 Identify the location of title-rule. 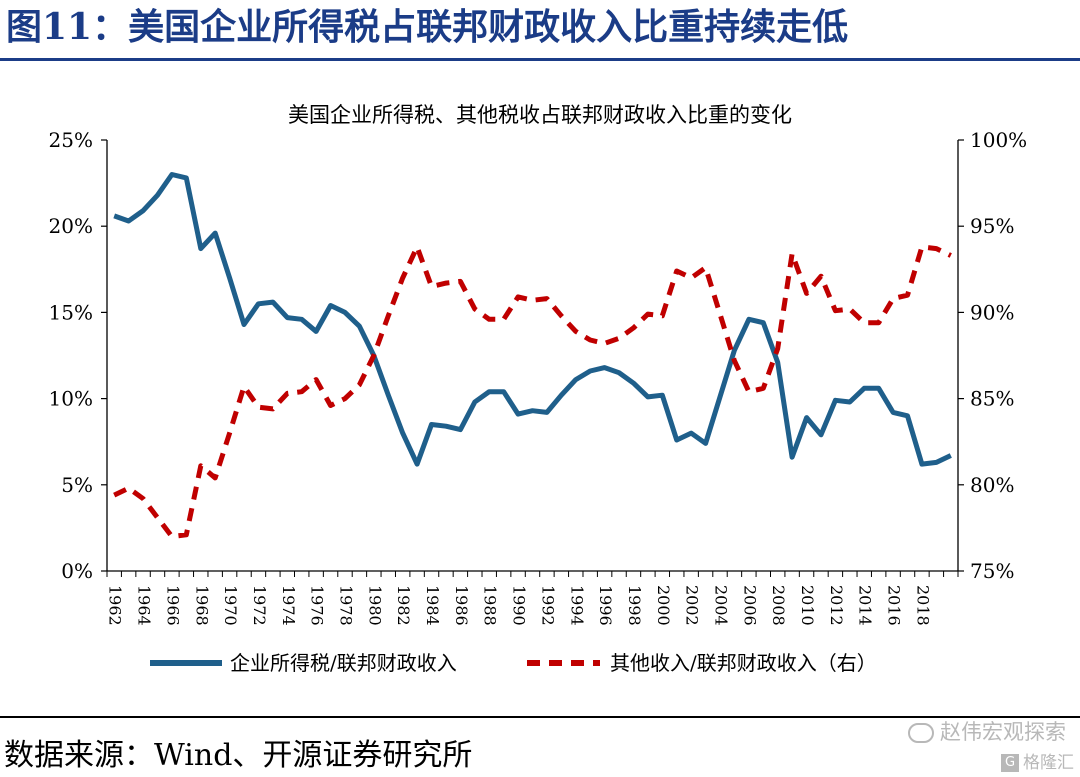
(540, 59).